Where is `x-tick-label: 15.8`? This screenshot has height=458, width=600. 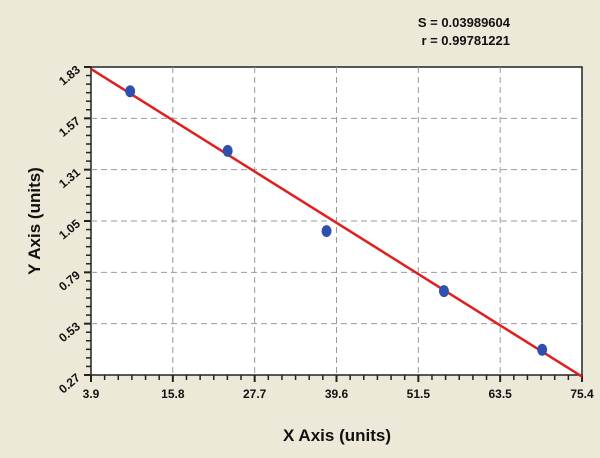 x-tick-label: 15.8 is located at coordinates (173, 394).